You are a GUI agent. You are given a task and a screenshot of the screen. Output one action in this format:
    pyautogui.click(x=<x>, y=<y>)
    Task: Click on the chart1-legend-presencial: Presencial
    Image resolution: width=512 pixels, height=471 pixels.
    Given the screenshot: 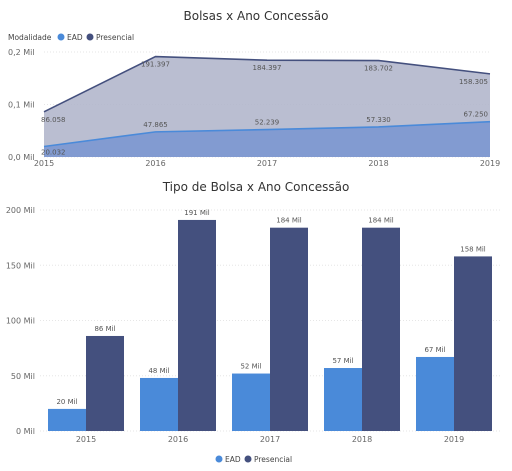 What is the action you would take?
    pyautogui.click(x=115, y=37)
    